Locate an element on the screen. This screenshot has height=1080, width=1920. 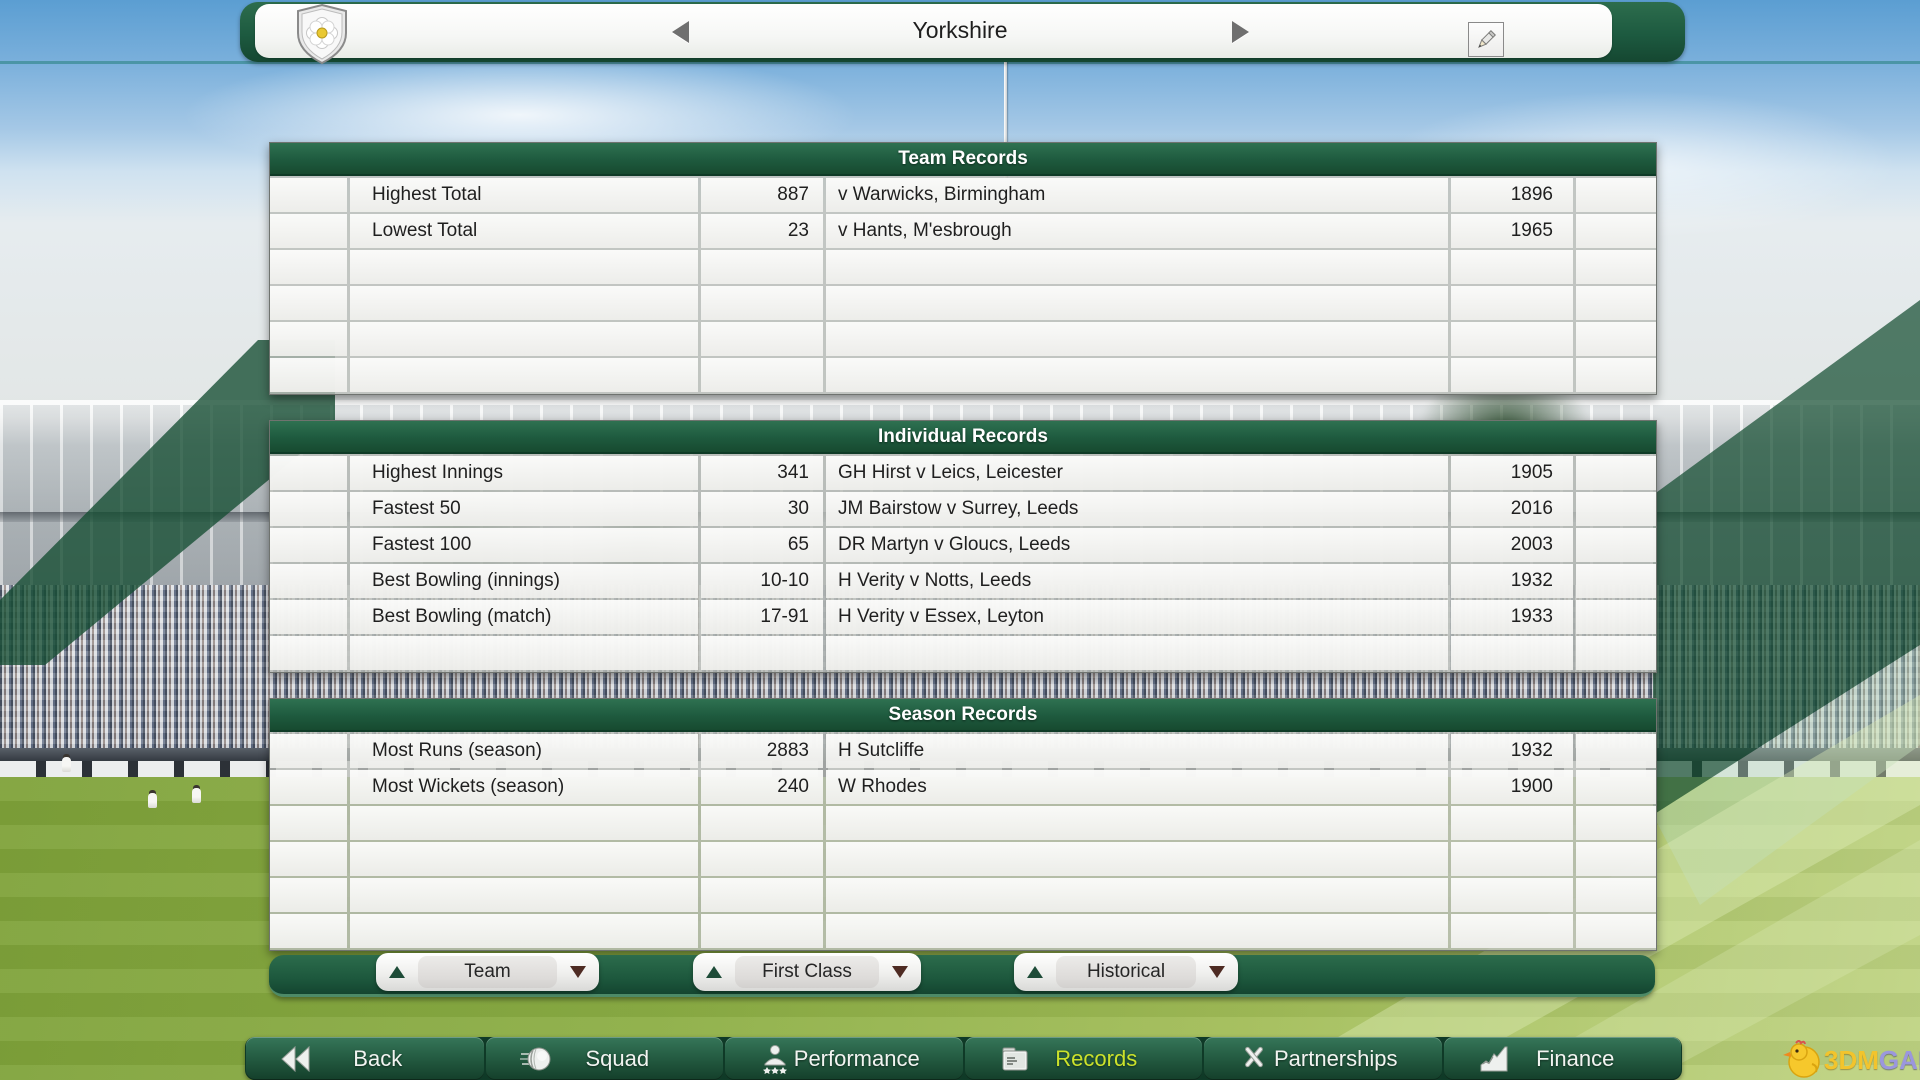
filter-dropdown-era: Historical is located at coordinates (1126, 972).